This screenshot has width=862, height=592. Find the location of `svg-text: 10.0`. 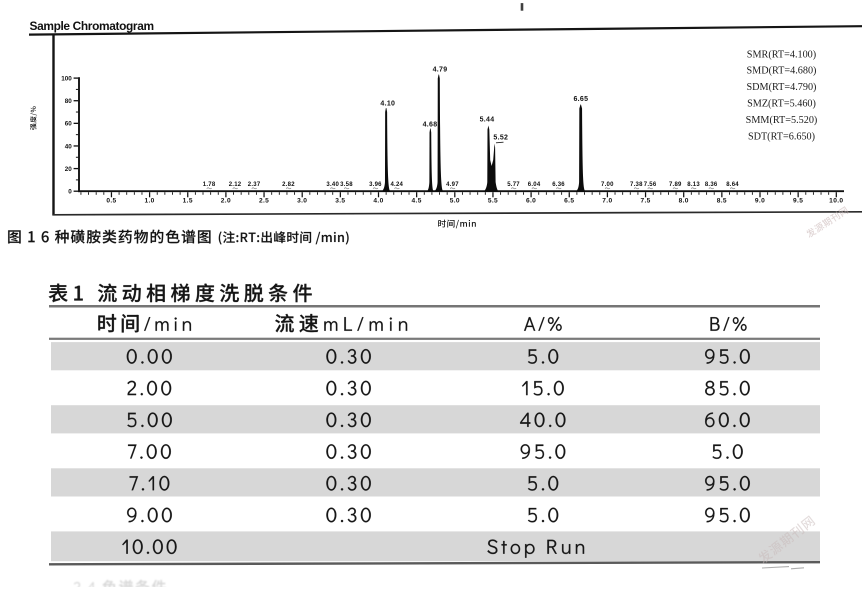

svg-text: 10.0 is located at coordinates (836, 201).